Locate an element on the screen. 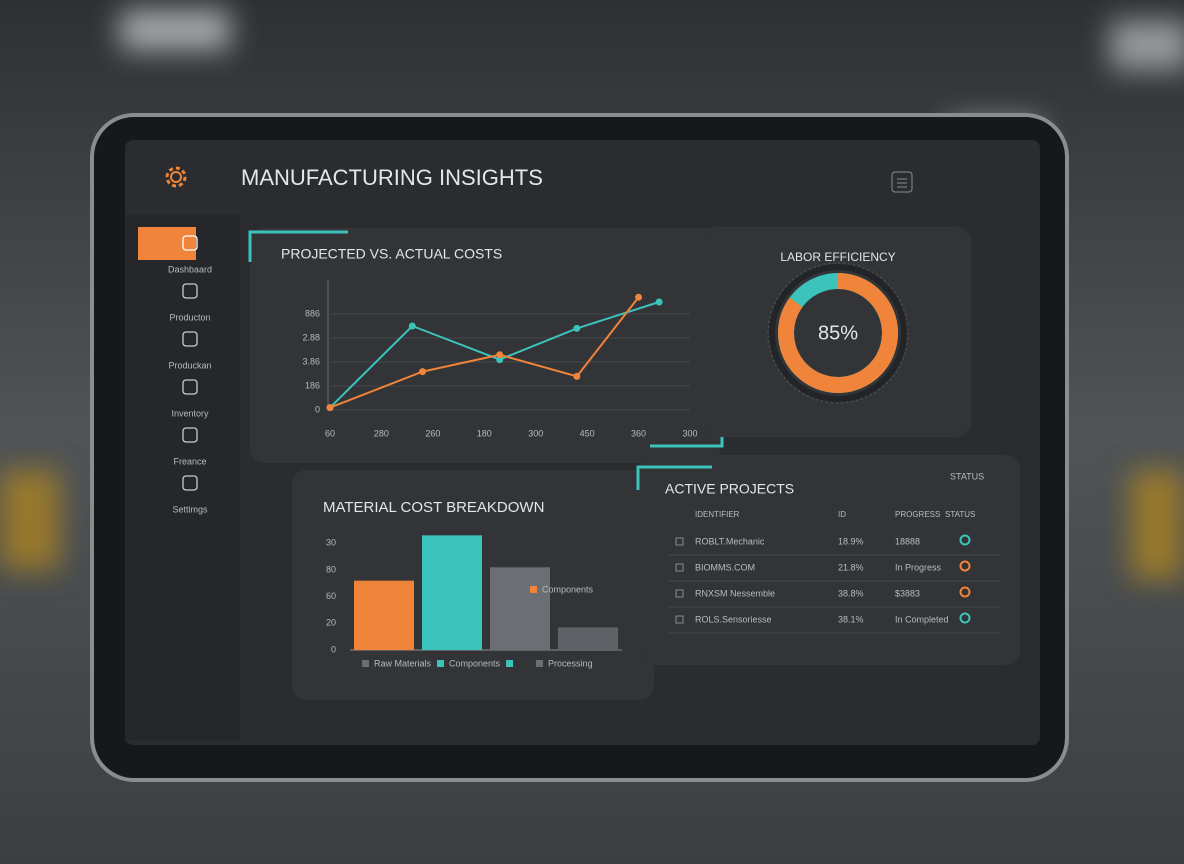 The width and height of the screenshot is (1184, 864). table-cell: 18.9% is located at coordinates (851, 541).